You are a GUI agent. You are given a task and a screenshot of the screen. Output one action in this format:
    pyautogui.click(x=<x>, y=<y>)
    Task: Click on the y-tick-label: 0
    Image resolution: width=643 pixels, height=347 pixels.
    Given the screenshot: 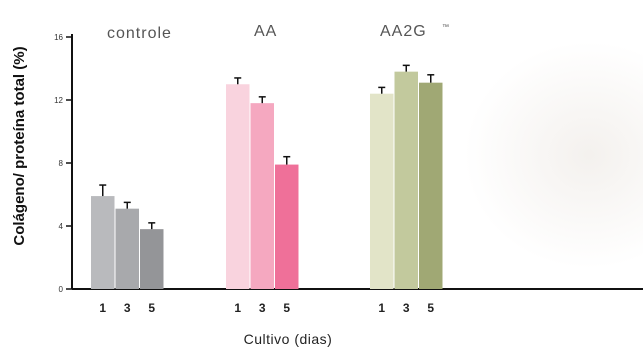 What is the action you would take?
    pyautogui.click(x=61, y=289)
    